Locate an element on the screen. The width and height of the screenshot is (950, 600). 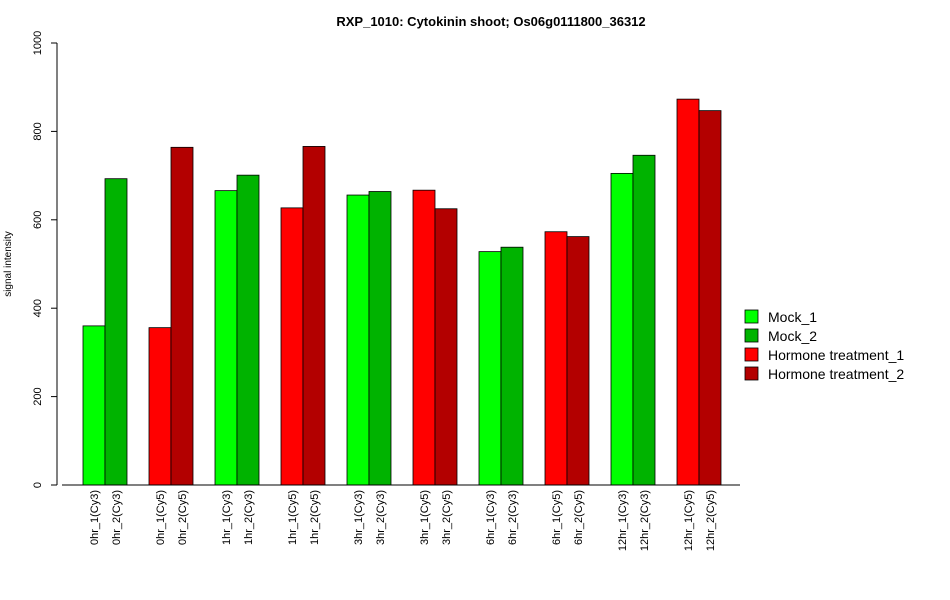
y-tick-label: 0 is located at coordinates (38, 485).